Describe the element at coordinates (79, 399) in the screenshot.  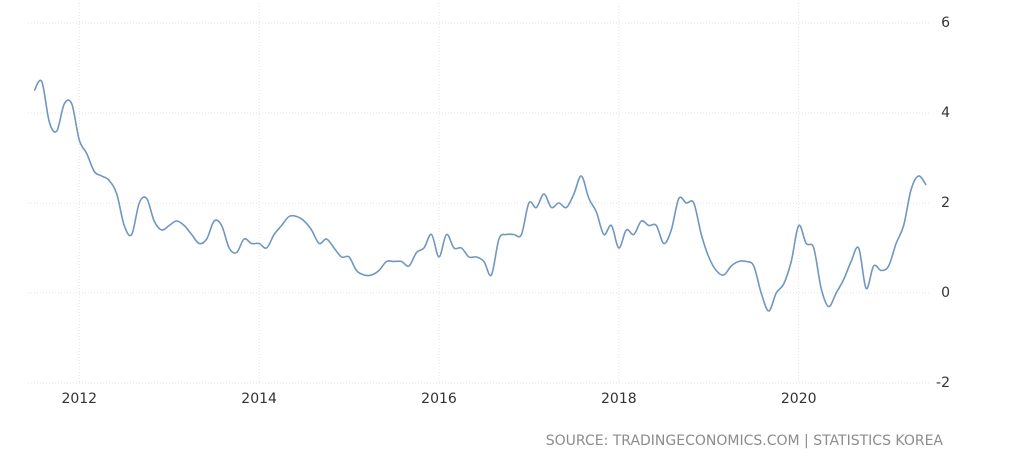
I see `x-tick-label: 2012` at that location.